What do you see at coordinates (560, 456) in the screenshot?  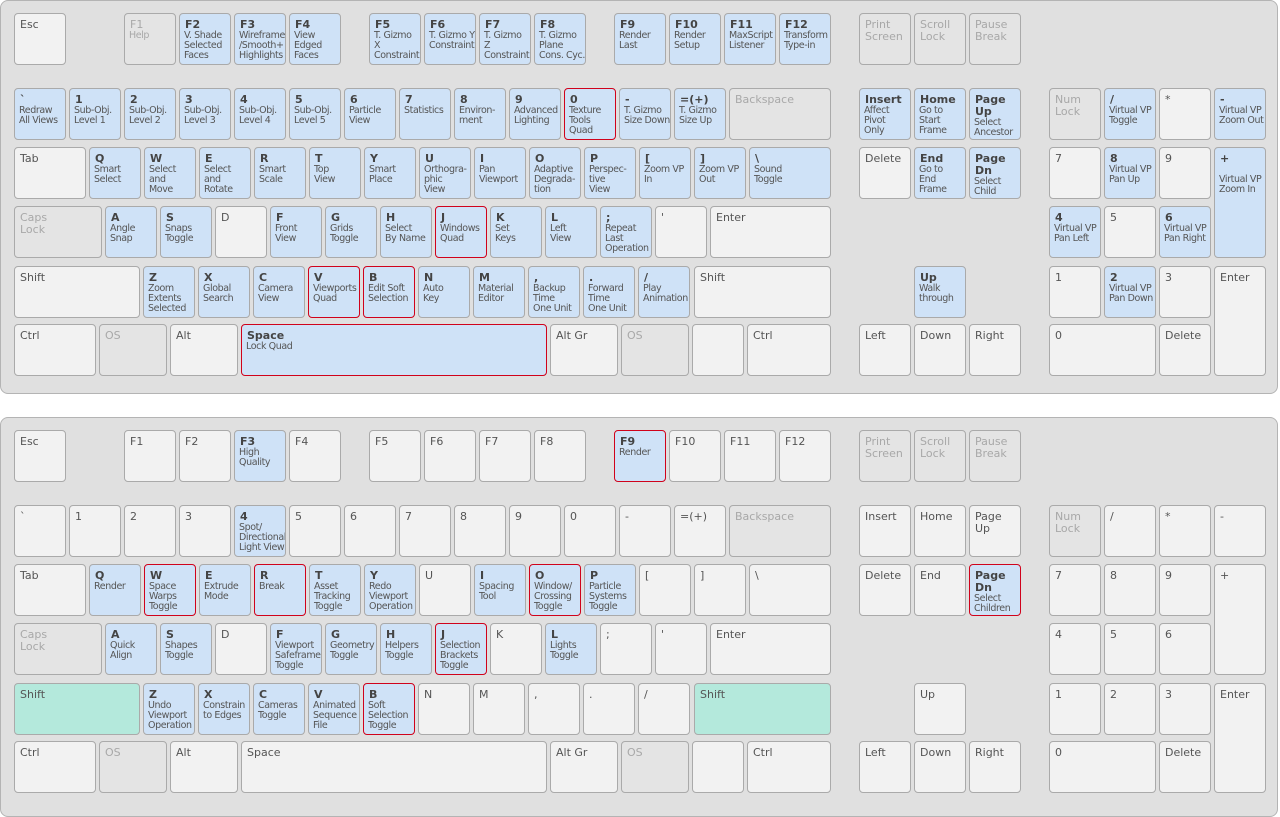 I see `key-f8: F8` at bounding box center [560, 456].